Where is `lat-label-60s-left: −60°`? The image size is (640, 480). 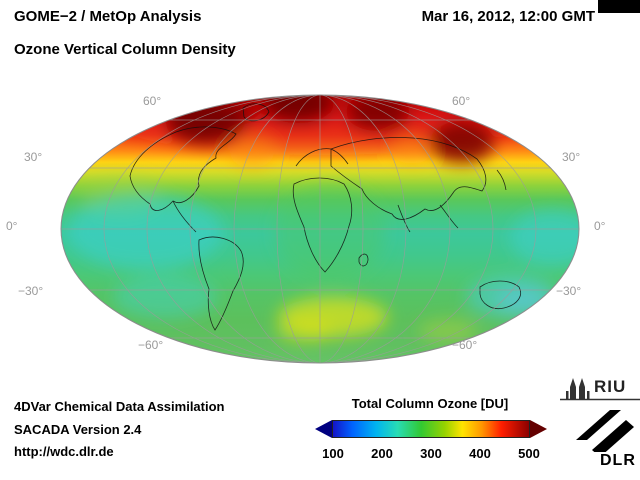 lat-label-60s-left: −60° is located at coordinates (151, 345).